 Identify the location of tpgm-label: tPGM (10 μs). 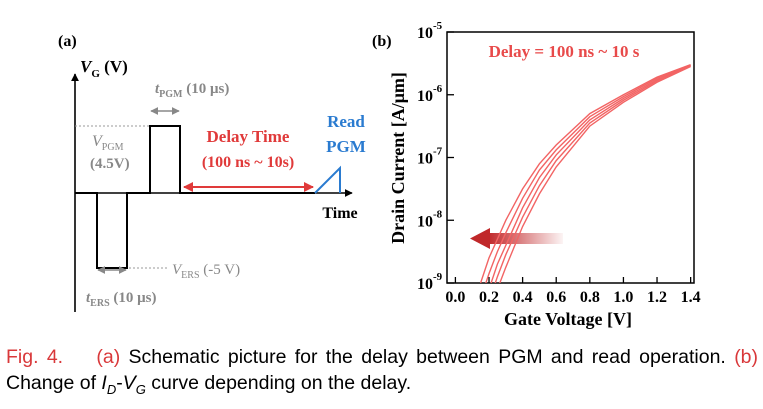
(192, 90).